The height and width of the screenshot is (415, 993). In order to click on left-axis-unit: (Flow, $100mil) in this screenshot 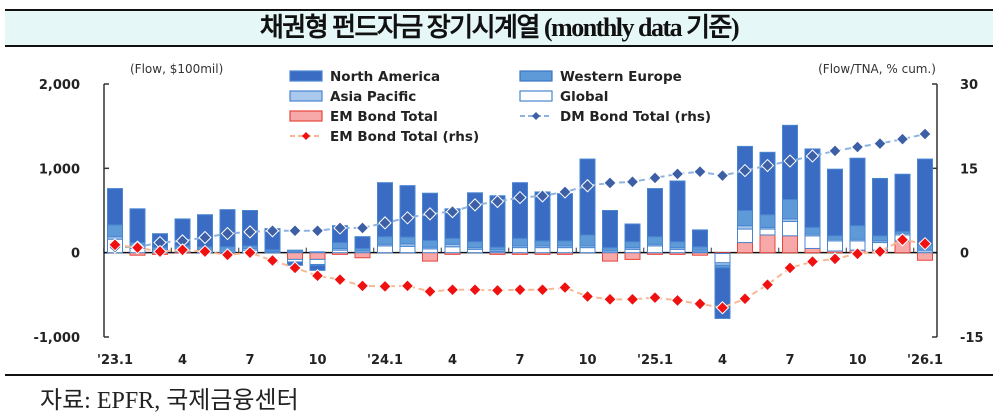, I will do `click(176, 69)`.